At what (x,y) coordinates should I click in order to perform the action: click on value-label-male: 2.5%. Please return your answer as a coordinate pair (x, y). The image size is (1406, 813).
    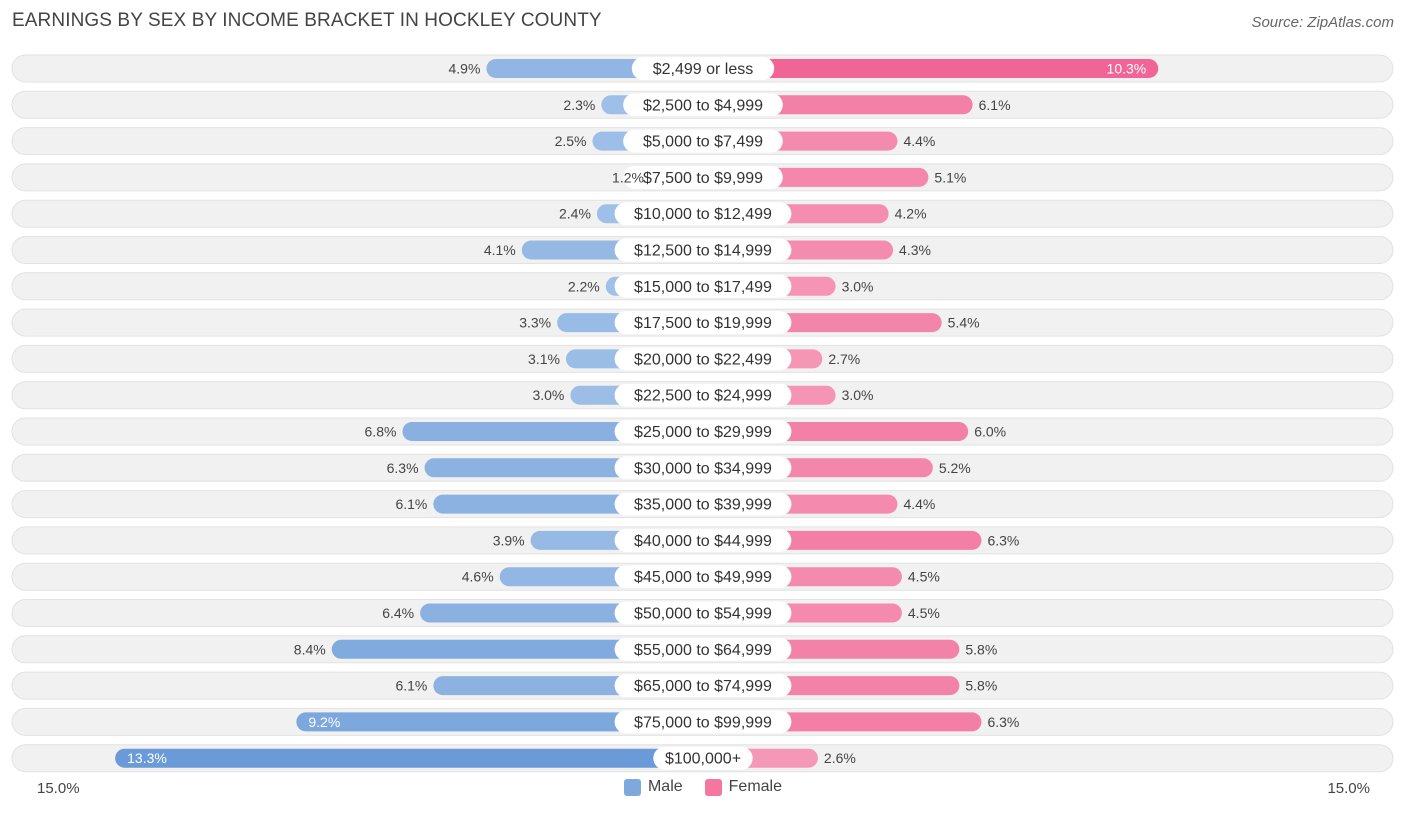
    Looking at the image, I should click on (571, 141).